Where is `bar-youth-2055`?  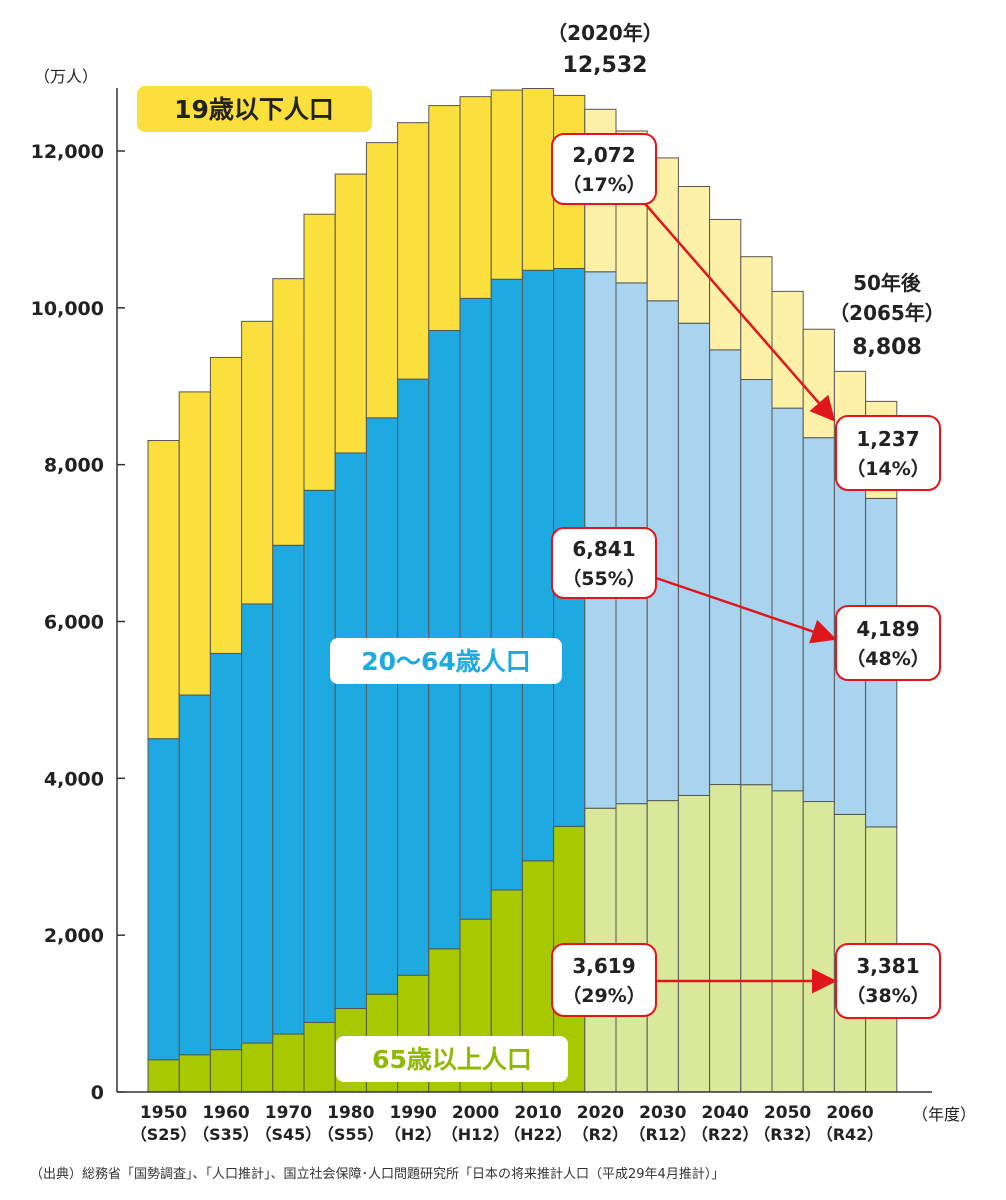
bar-youth-2055 is located at coordinates (818, 383).